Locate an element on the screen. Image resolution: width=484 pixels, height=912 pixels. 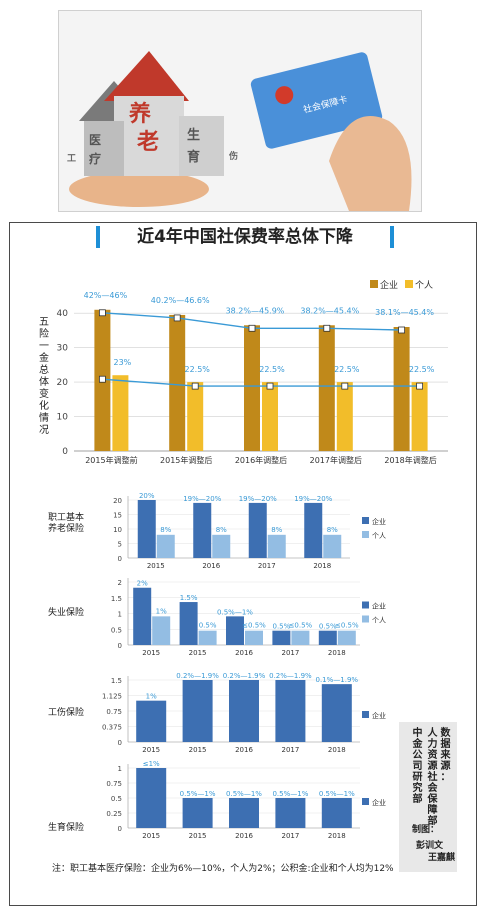
subchart-ytick-label: 10 is located at coordinates (117, 530).